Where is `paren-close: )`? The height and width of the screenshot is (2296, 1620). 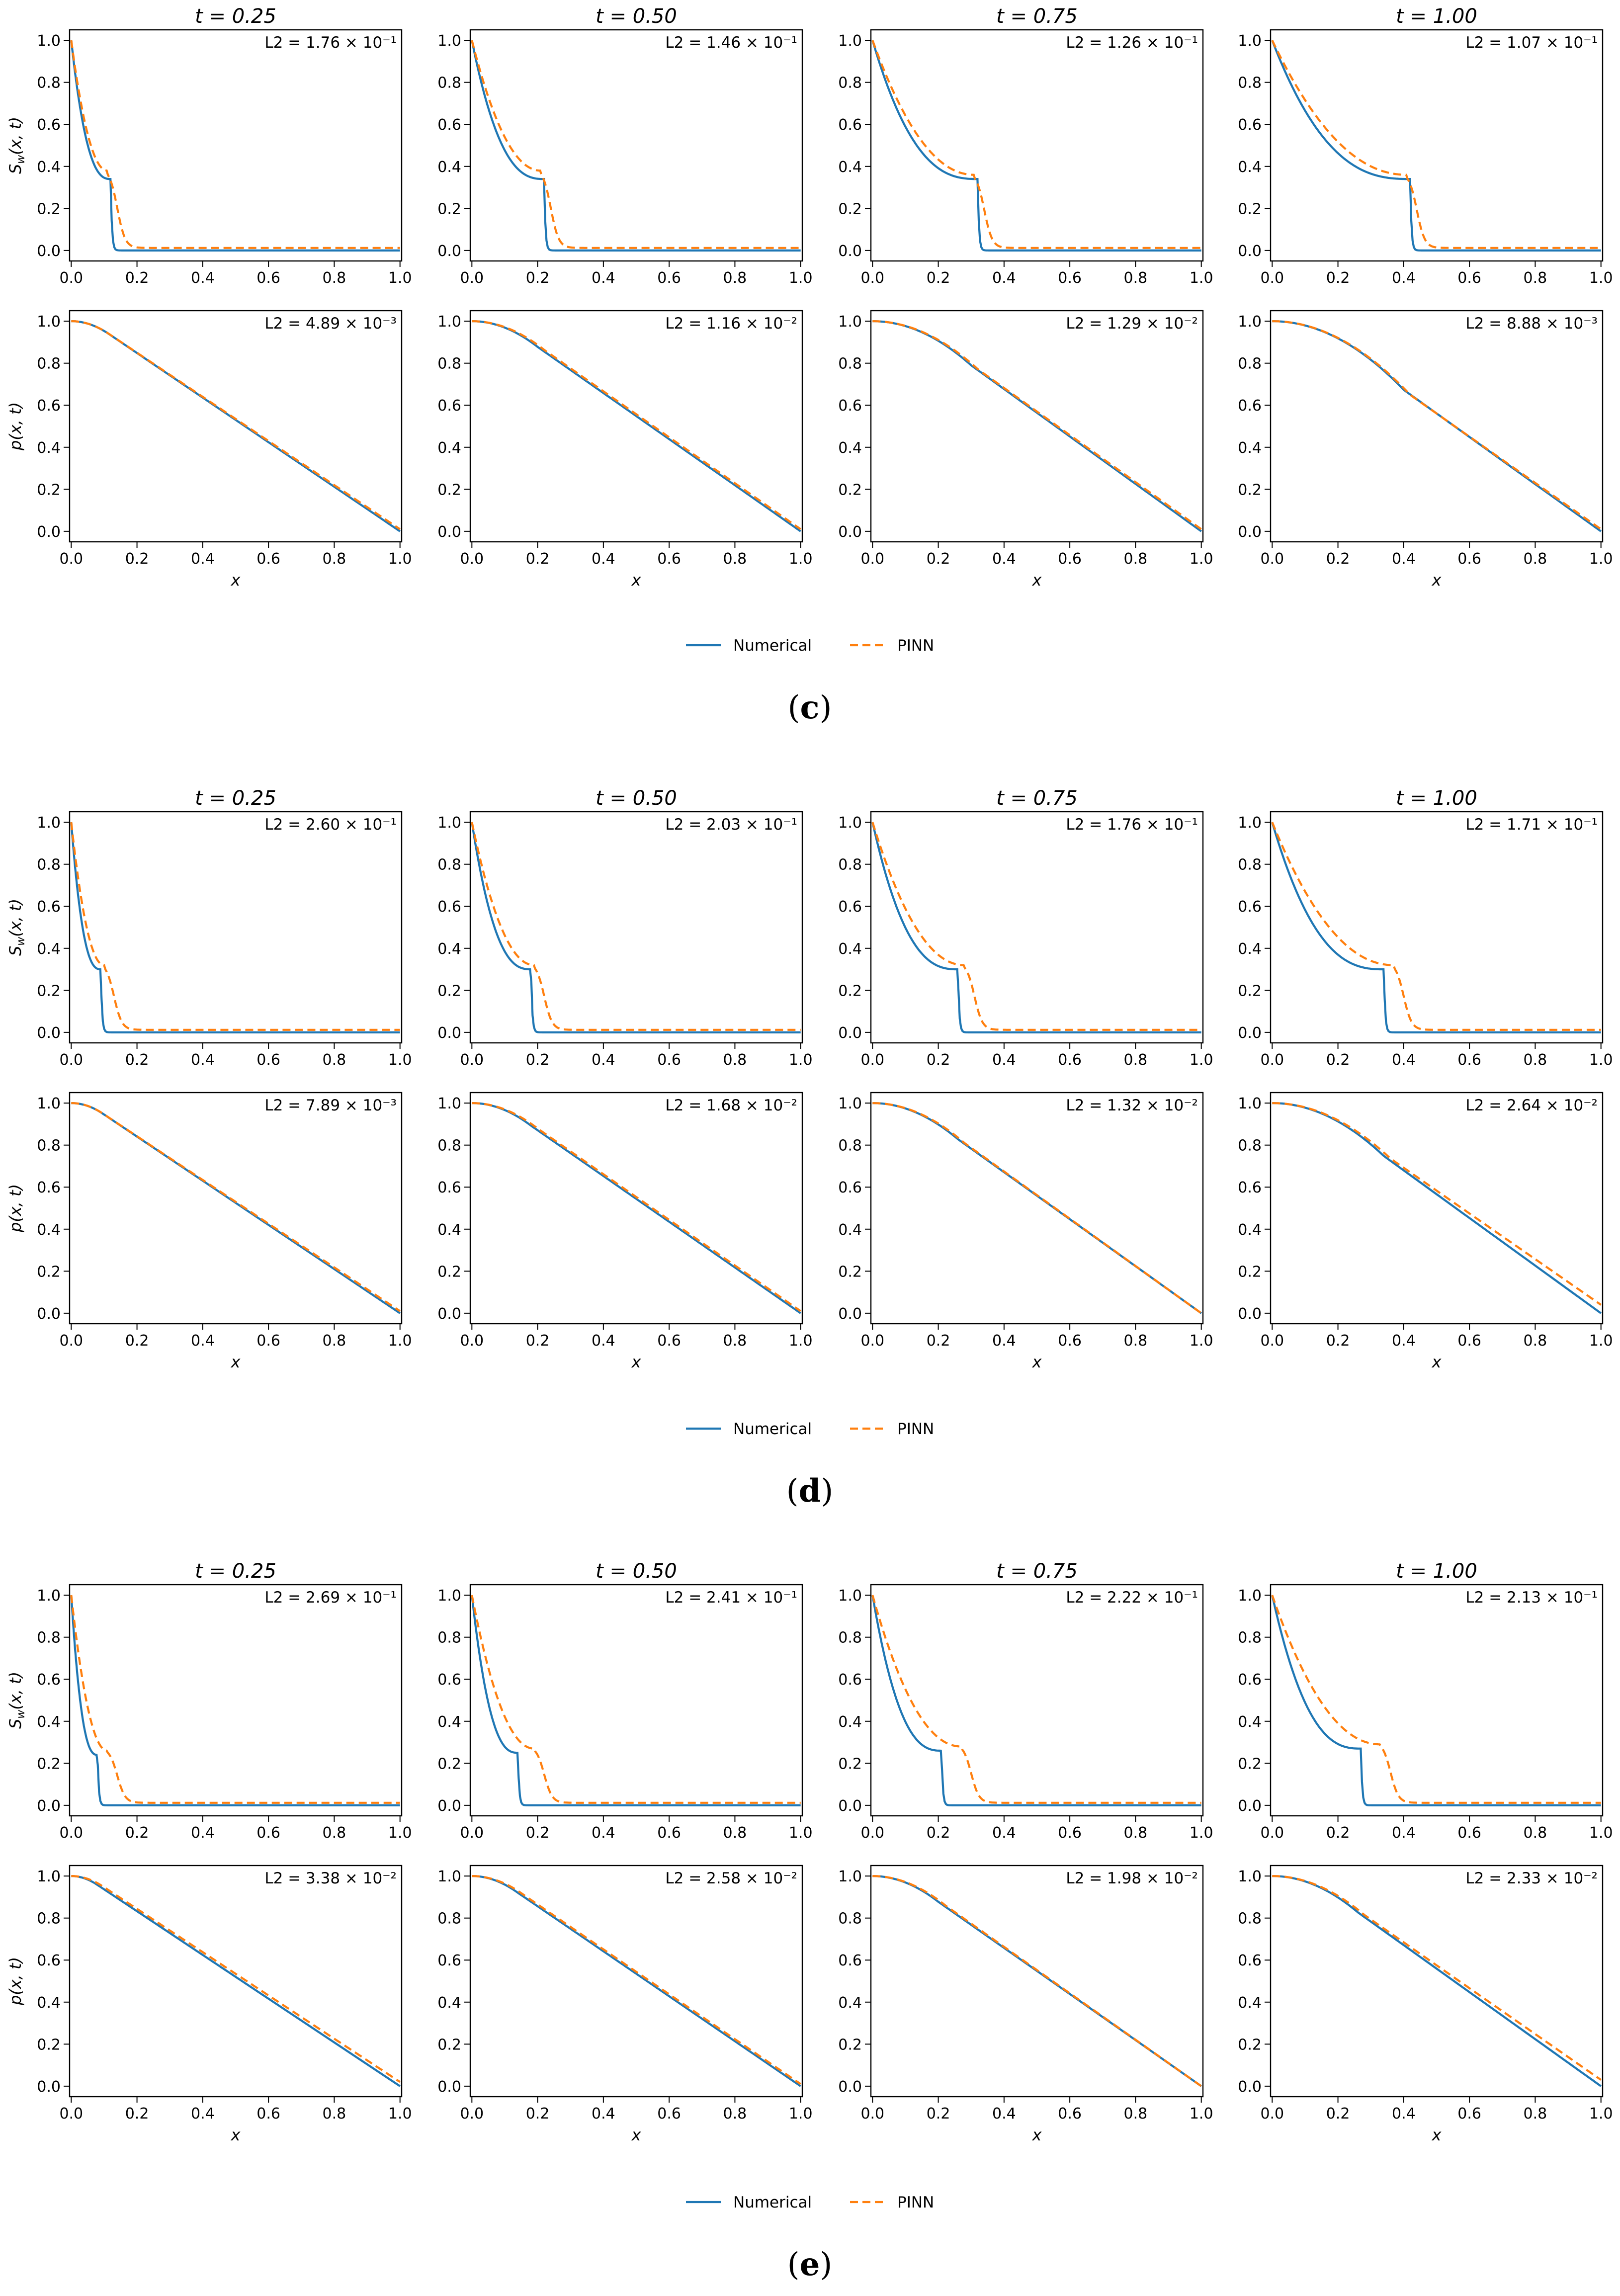
paren-close: ) is located at coordinates (827, 1491).